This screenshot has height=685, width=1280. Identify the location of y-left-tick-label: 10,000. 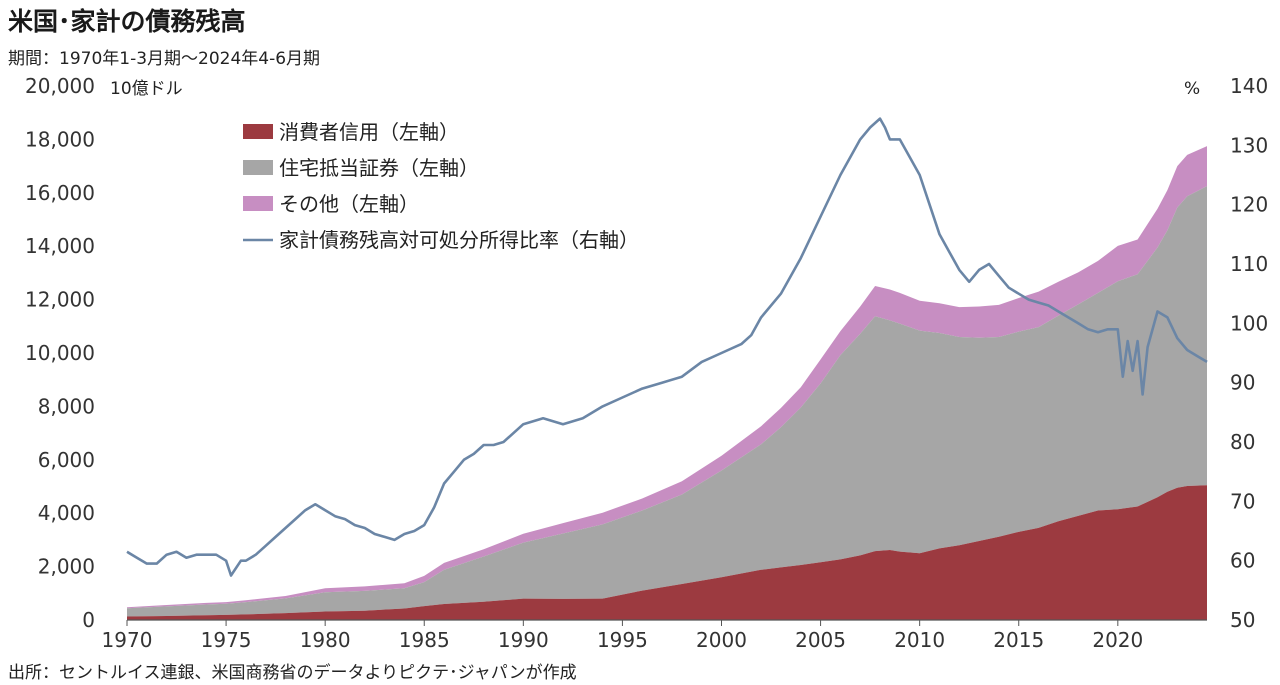
(60, 353).